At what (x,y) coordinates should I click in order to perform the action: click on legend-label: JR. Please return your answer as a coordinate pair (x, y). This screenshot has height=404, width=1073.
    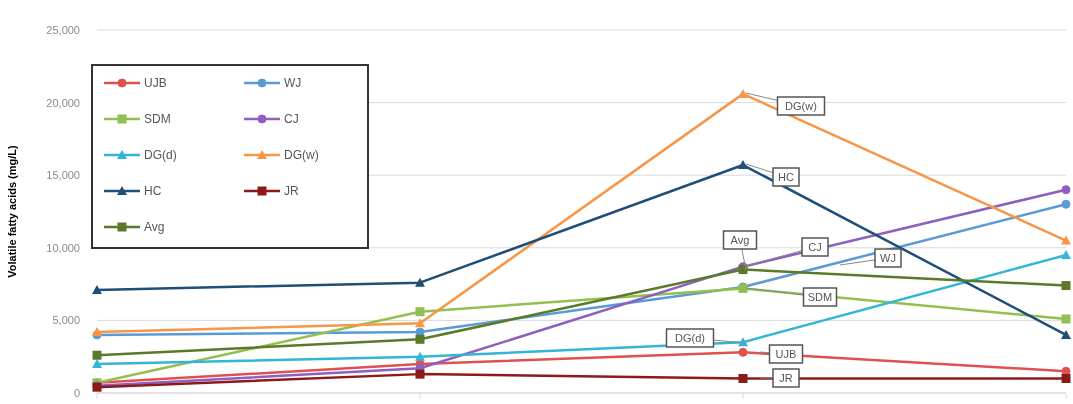
    Looking at the image, I should click on (291, 191).